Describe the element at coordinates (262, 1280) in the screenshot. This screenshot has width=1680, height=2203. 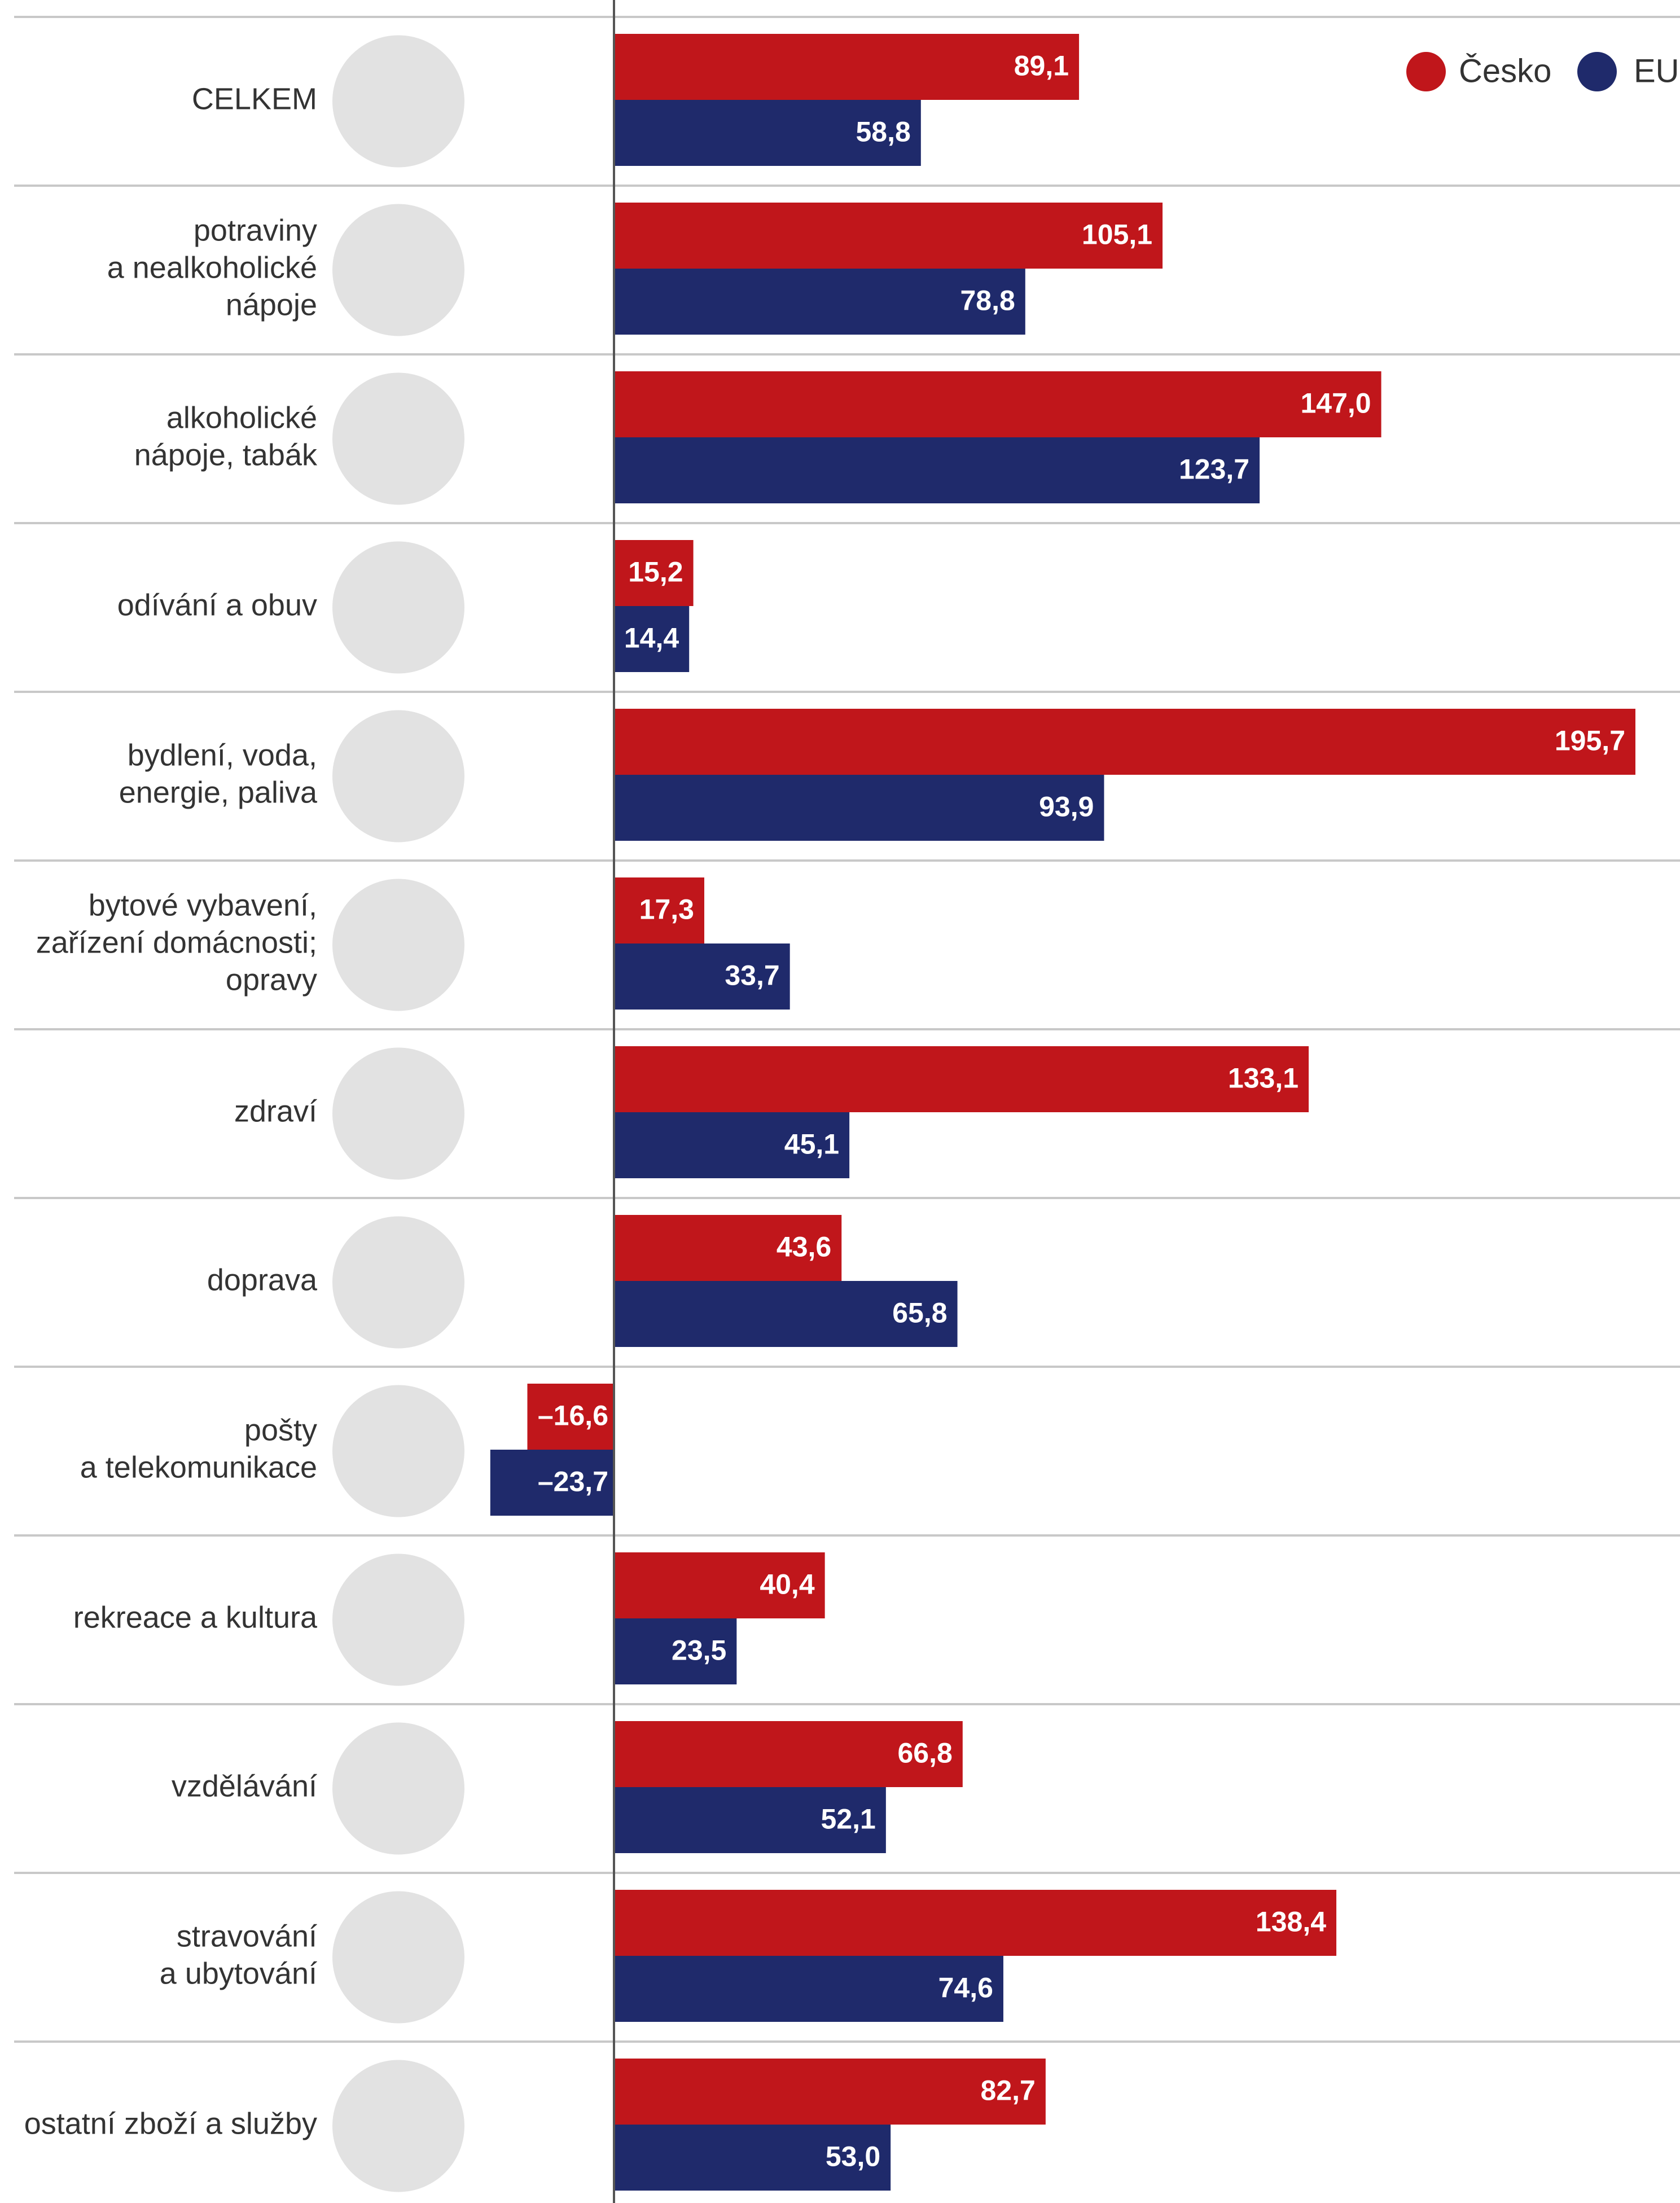
I see `category-label: doprava` at that location.